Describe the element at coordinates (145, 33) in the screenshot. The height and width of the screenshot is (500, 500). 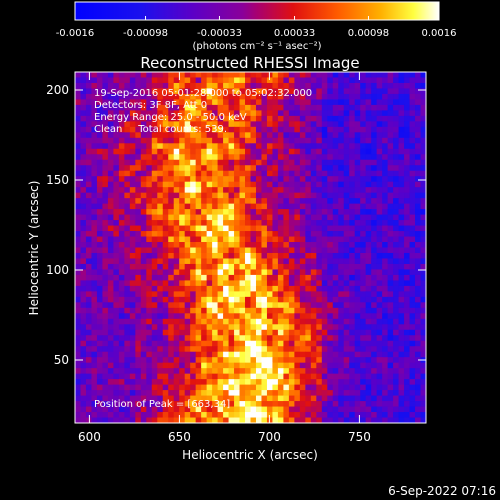
I see `colorbar-tick-label: -0.00098` at that location.